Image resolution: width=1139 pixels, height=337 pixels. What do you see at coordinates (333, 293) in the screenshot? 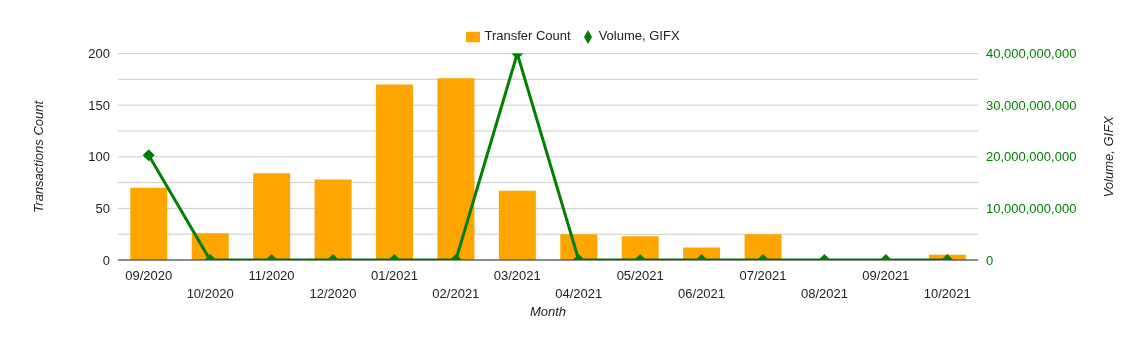
I see `x-tick-label: 12/2020` at bounding box center [333, 293].